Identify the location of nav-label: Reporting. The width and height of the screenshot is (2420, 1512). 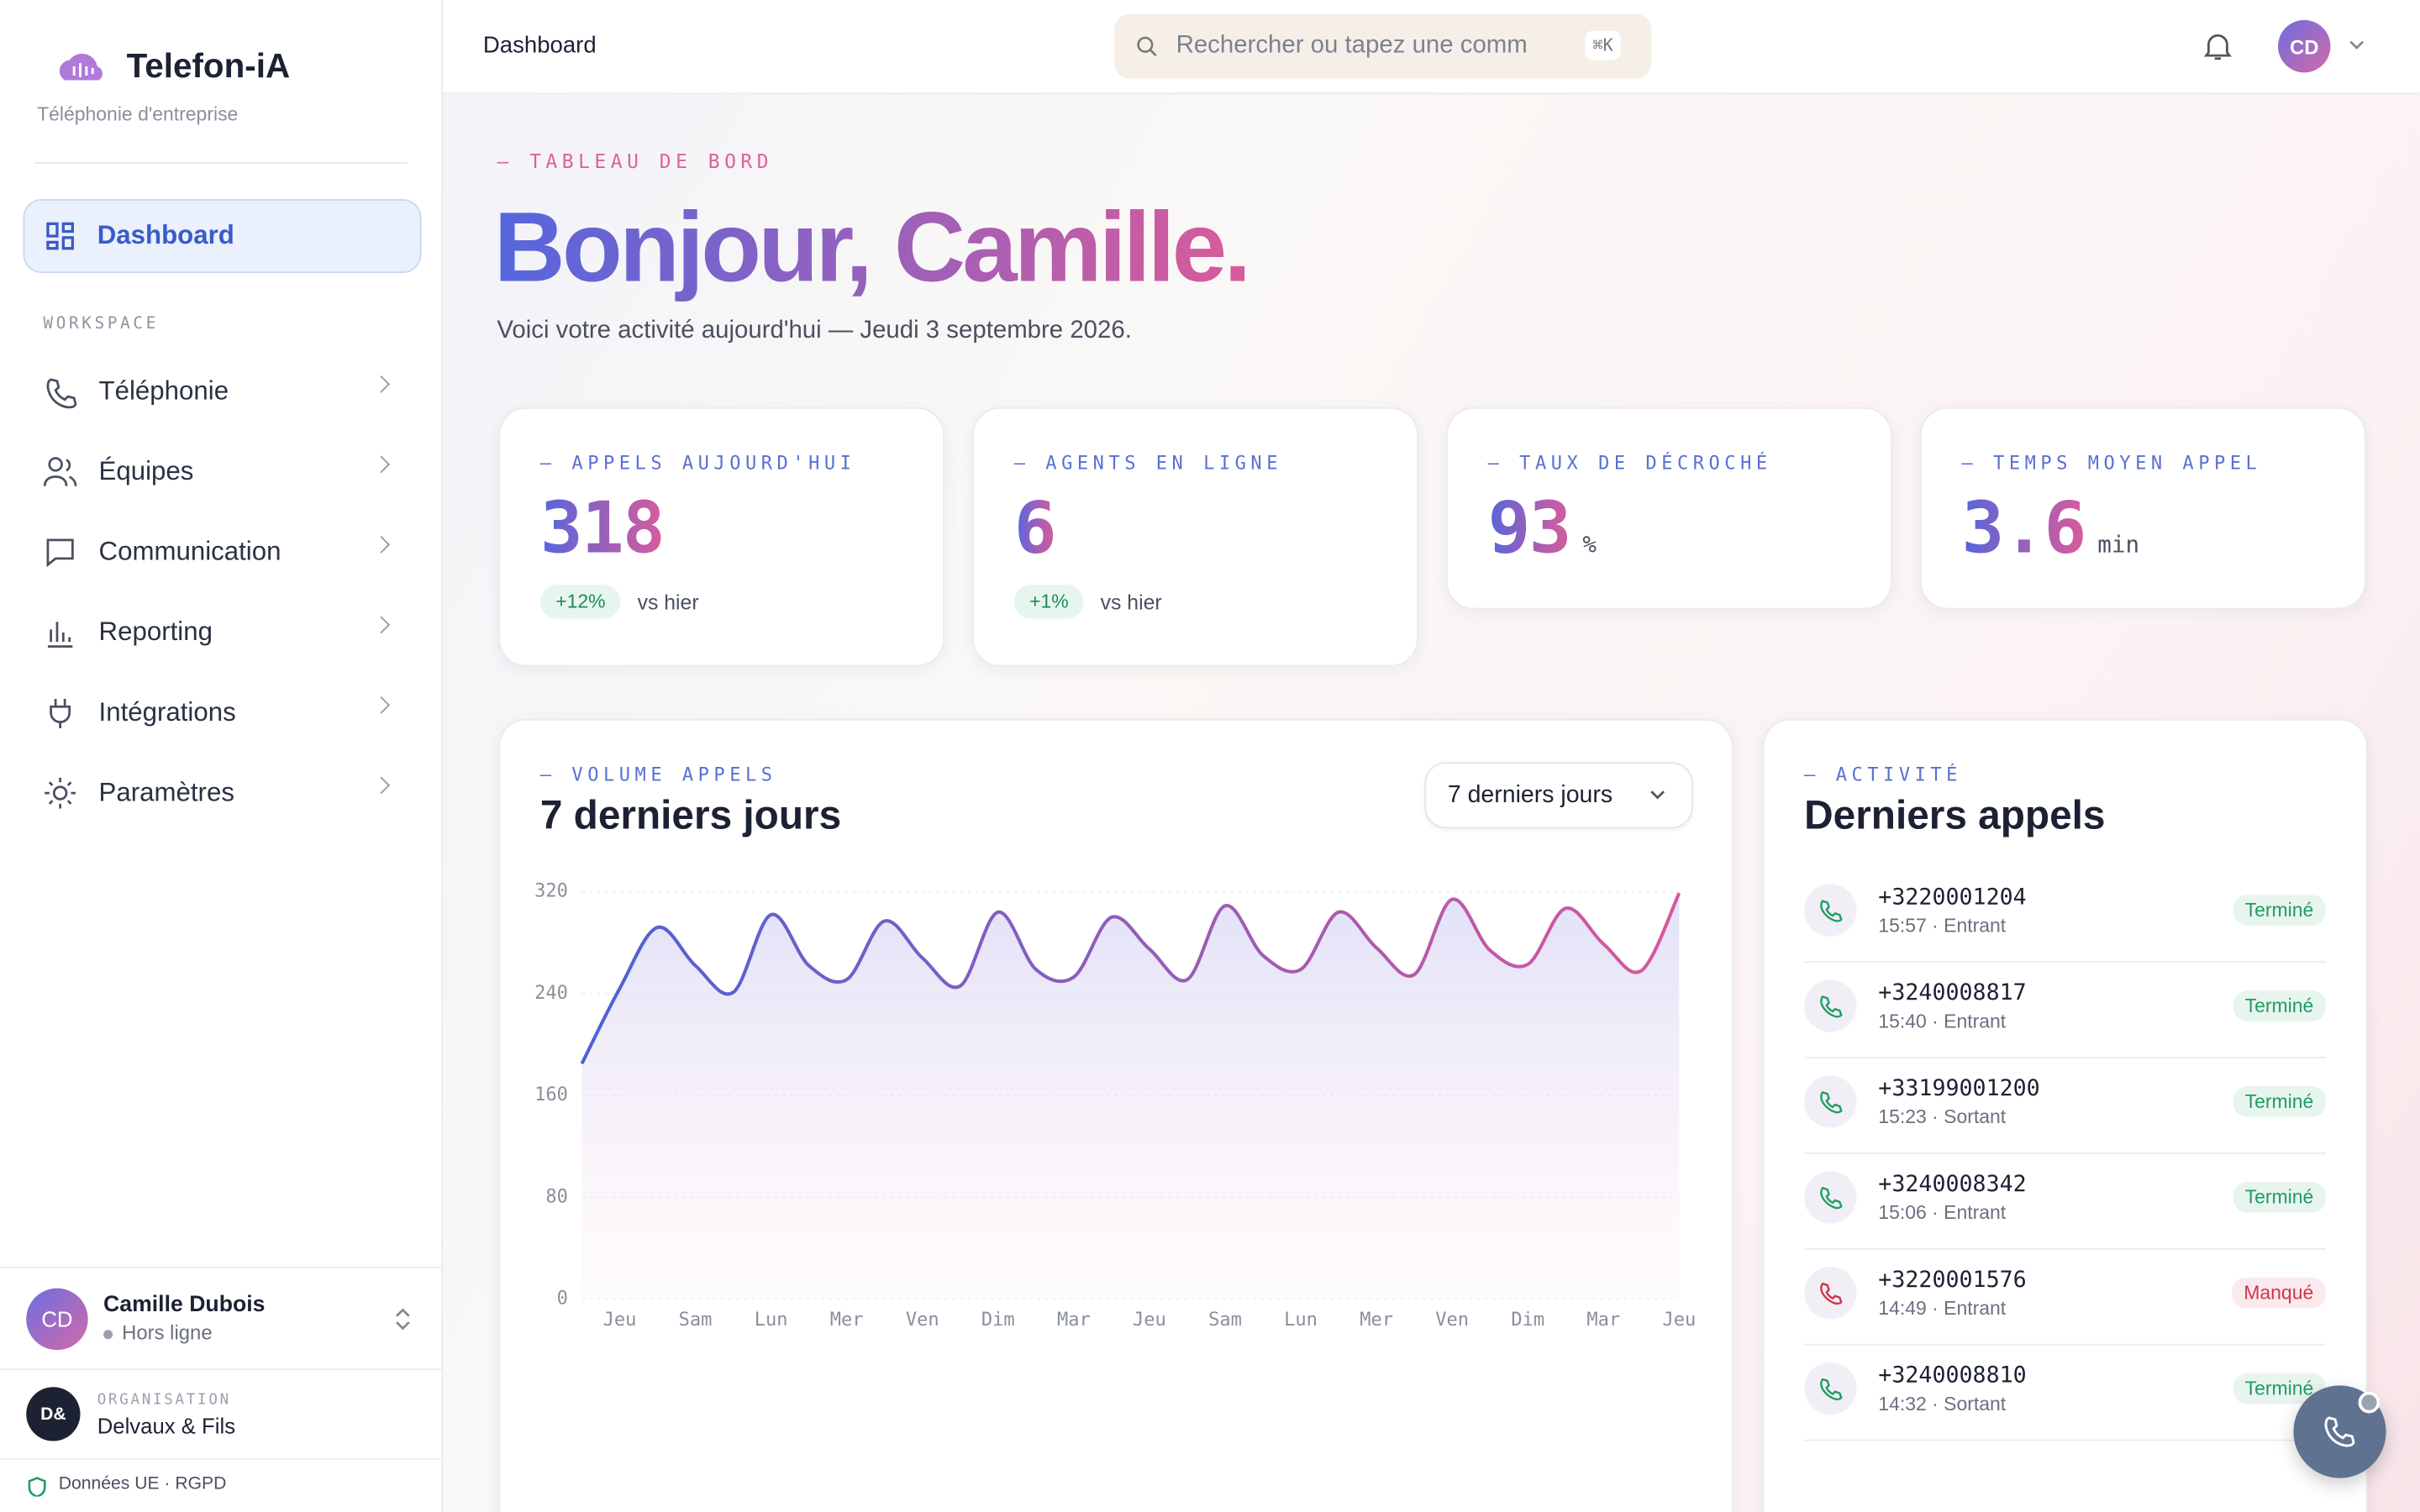
(155, 632).